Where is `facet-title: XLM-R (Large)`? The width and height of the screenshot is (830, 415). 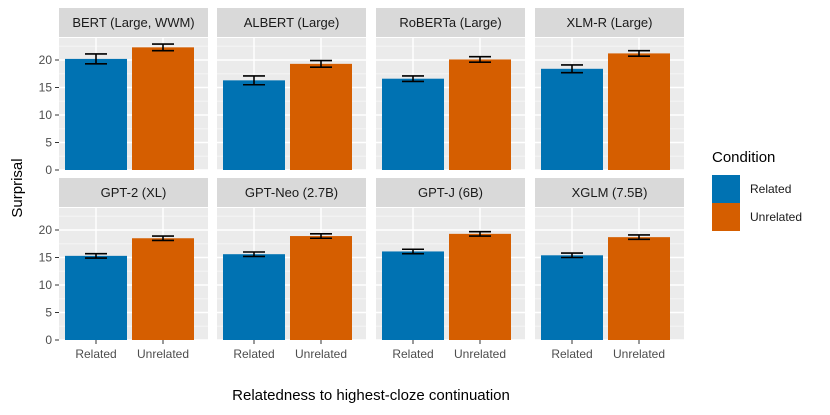
facet-title: XLM-R (Large) is located at coordinates (610, 22).